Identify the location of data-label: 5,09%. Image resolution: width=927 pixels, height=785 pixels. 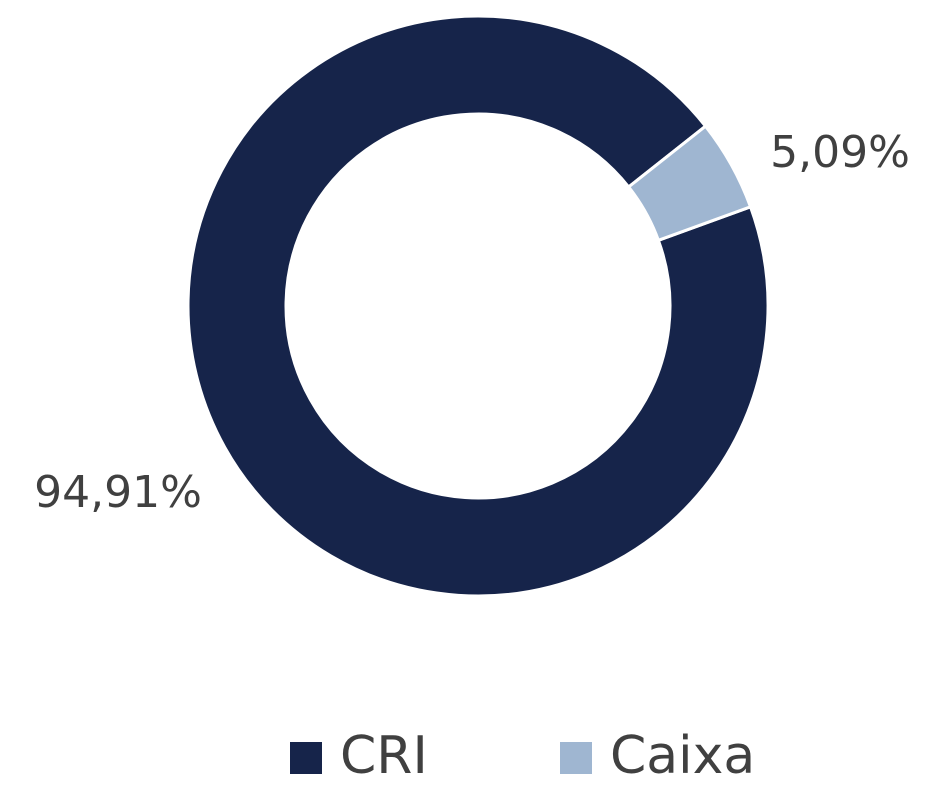
(840, 152).